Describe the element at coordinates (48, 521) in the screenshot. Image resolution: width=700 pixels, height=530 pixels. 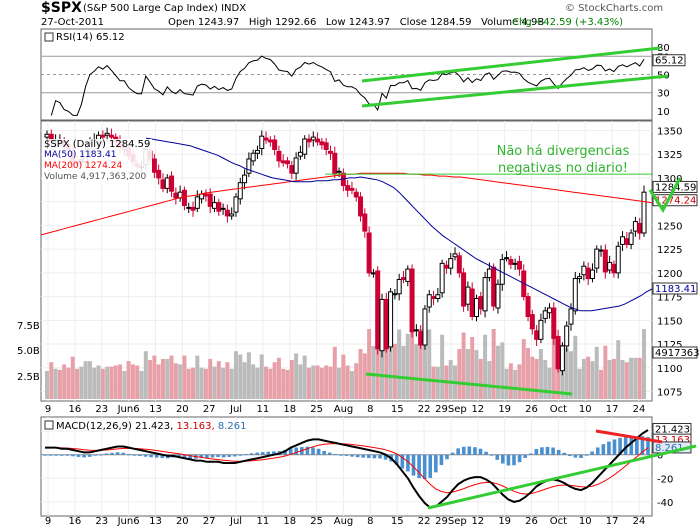
I see `x-tick-label-bottom: 9` at that location.